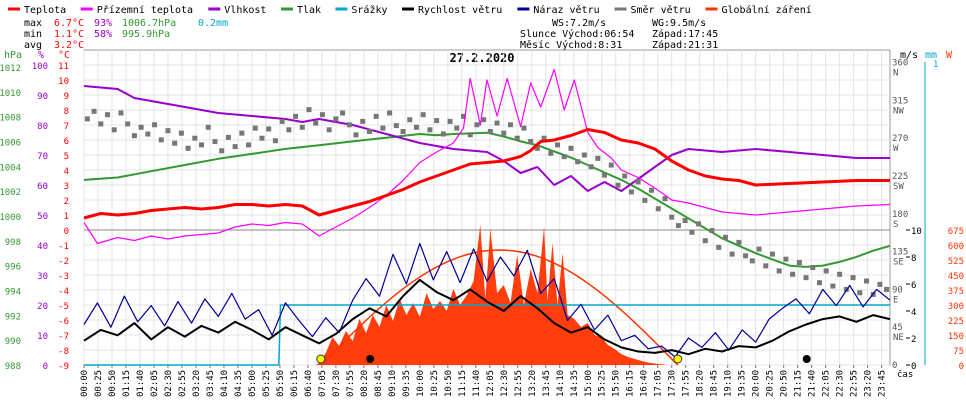  Describe the element at coordinates (685, 45) in the screenshot. I see `info-moonset: Západ:21:31` at that location.